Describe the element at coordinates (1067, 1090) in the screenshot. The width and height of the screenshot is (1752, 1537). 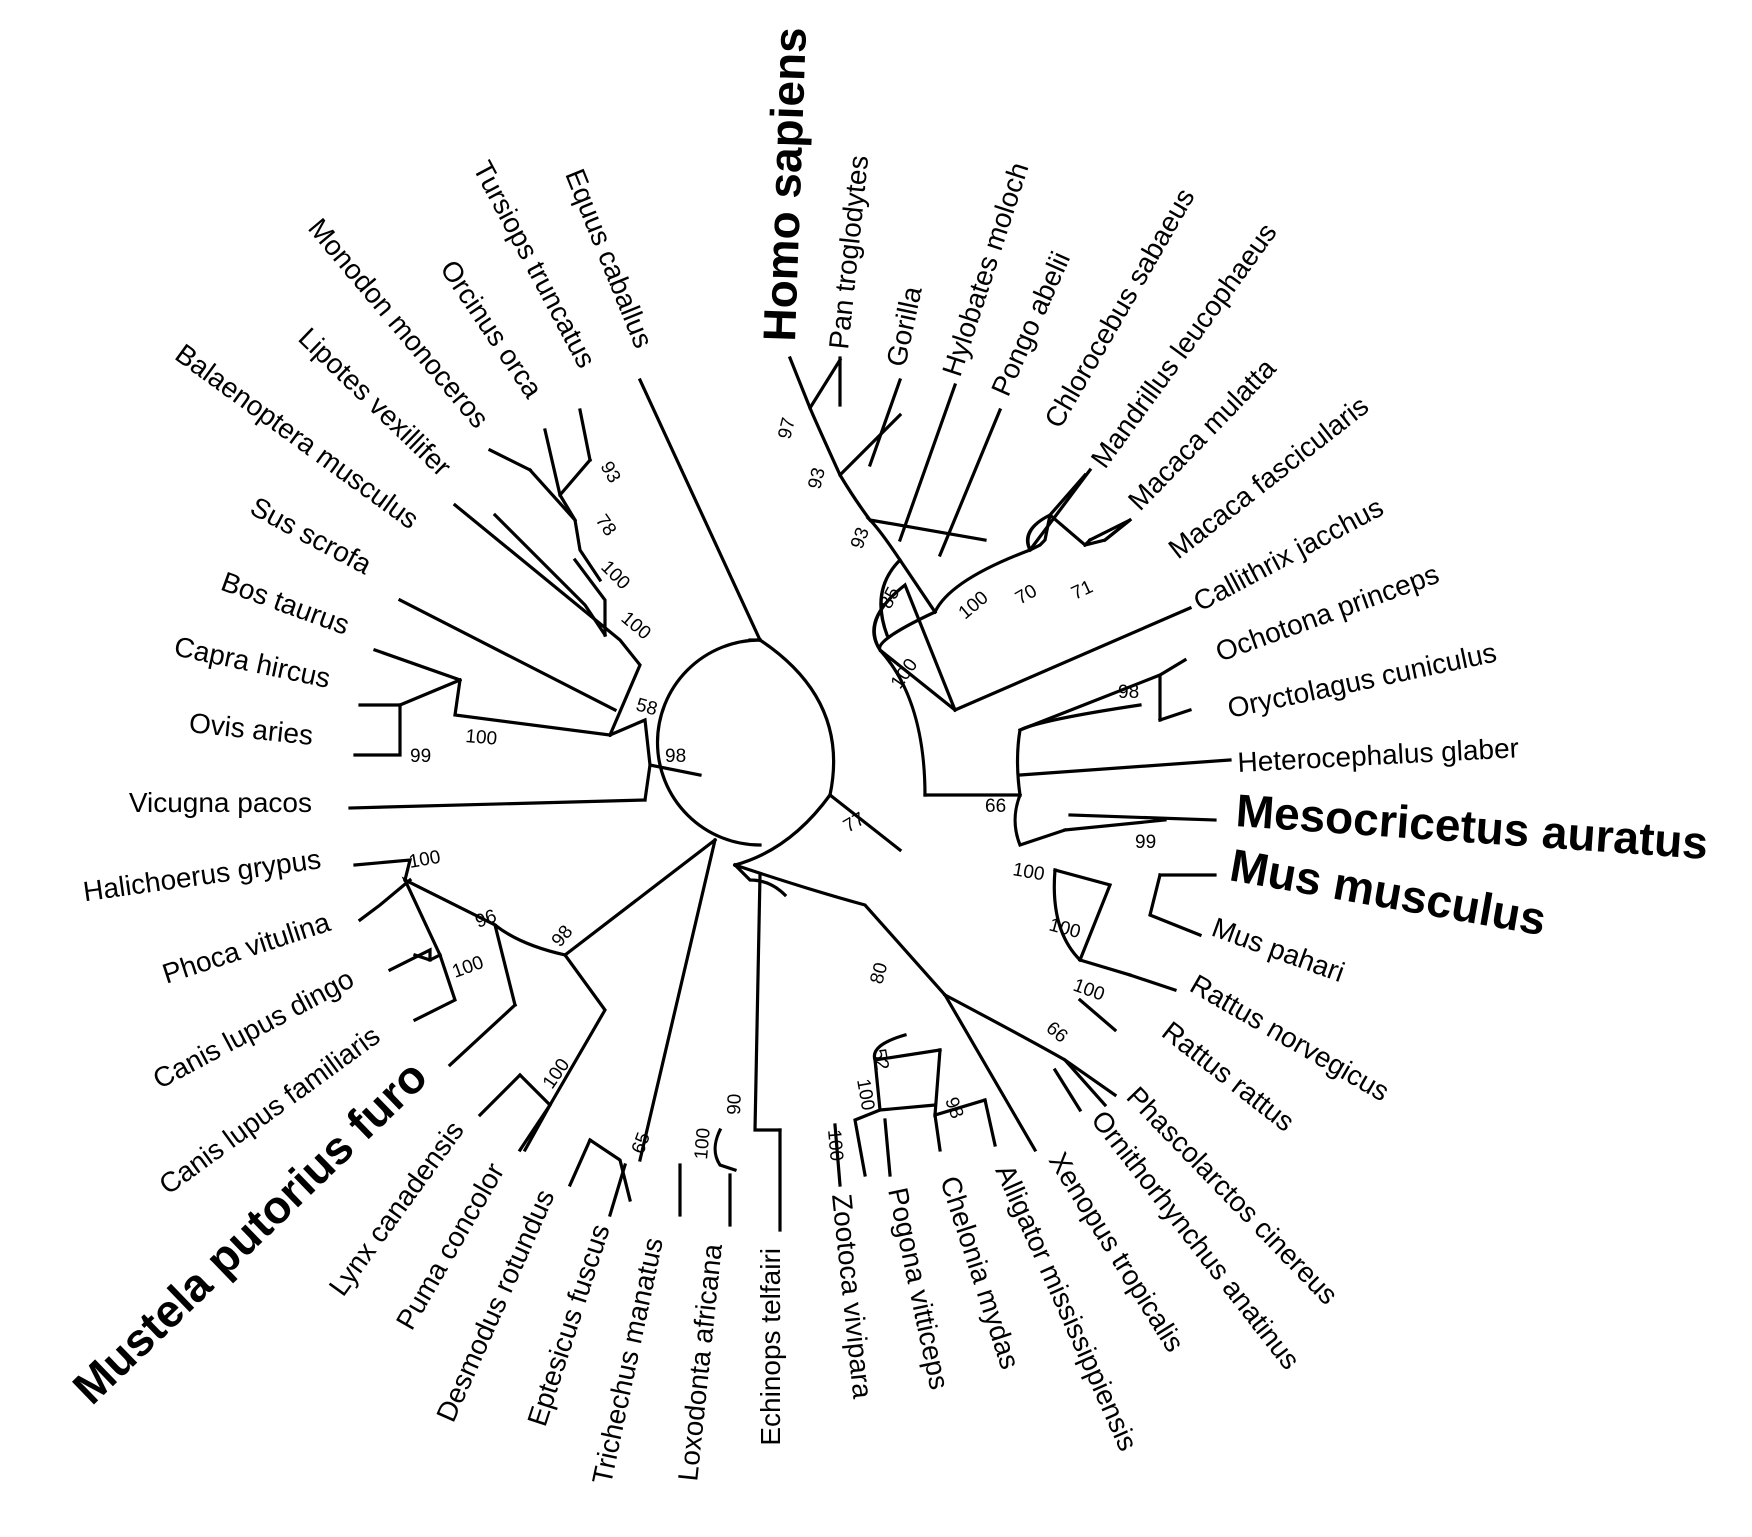
I see `leaf-ornithorhynchus` at that location.